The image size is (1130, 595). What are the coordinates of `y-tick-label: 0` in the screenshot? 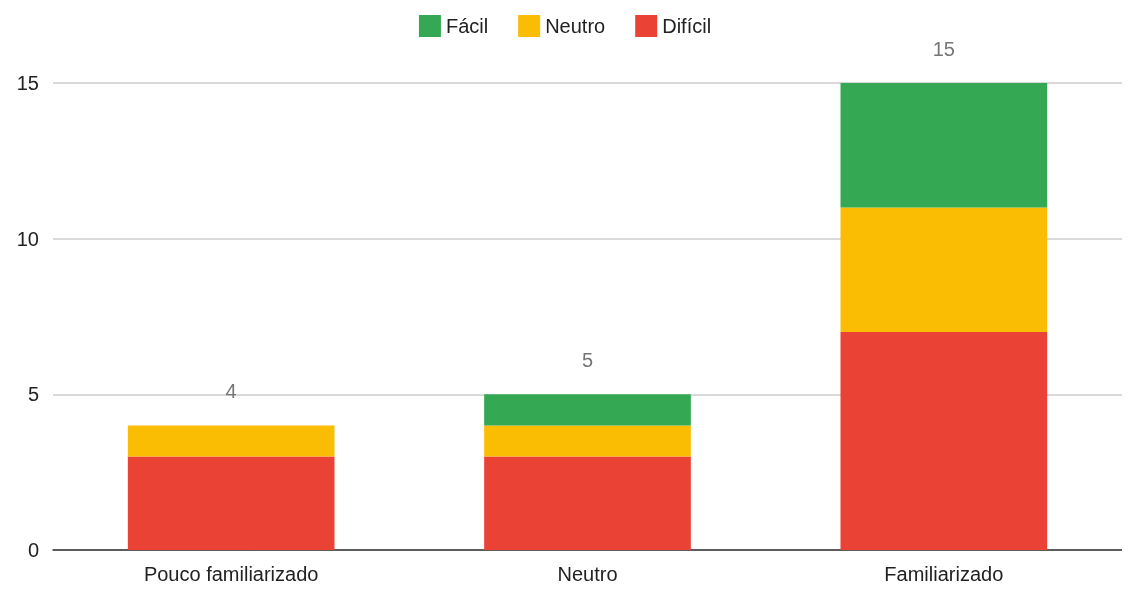 It's located at (33, 550).